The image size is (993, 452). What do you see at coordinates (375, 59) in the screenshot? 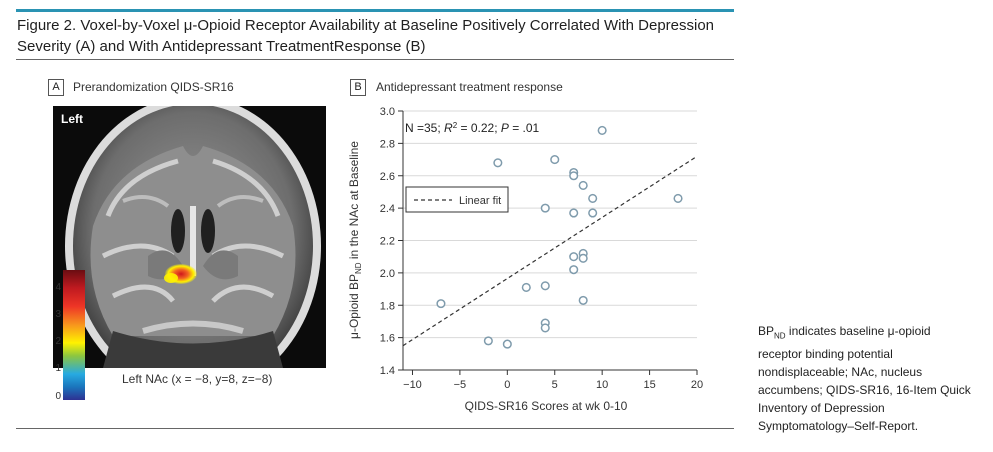
I see `title-bottom-rule` at bounding box center [375, 59].